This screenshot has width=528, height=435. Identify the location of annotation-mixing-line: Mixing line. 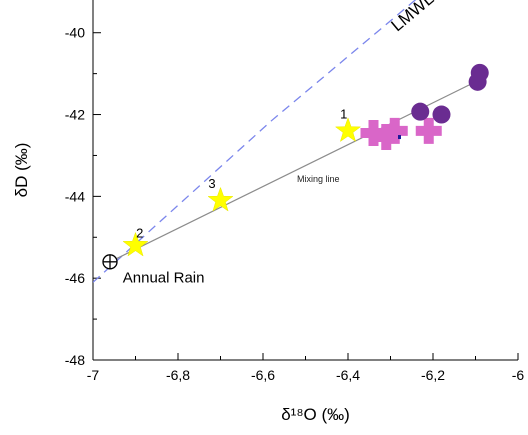
(318, 179).